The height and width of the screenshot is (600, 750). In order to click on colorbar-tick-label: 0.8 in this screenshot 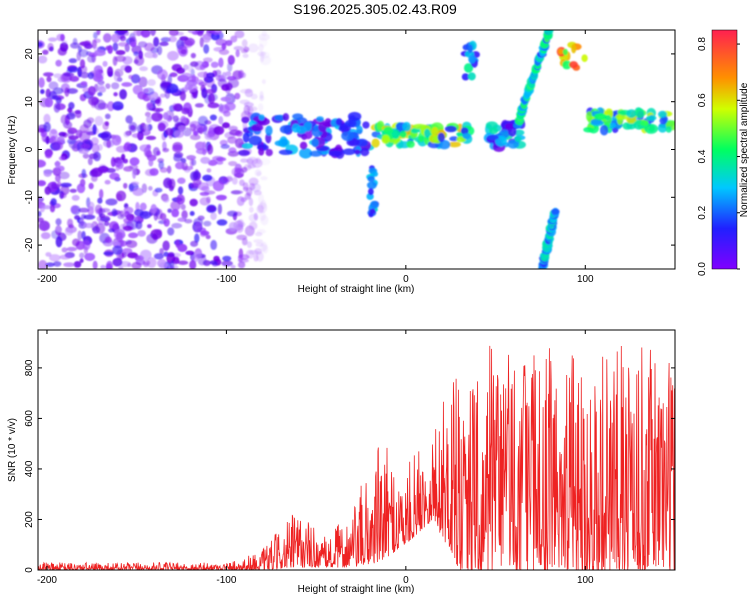, I will do `click(702, 44)`.